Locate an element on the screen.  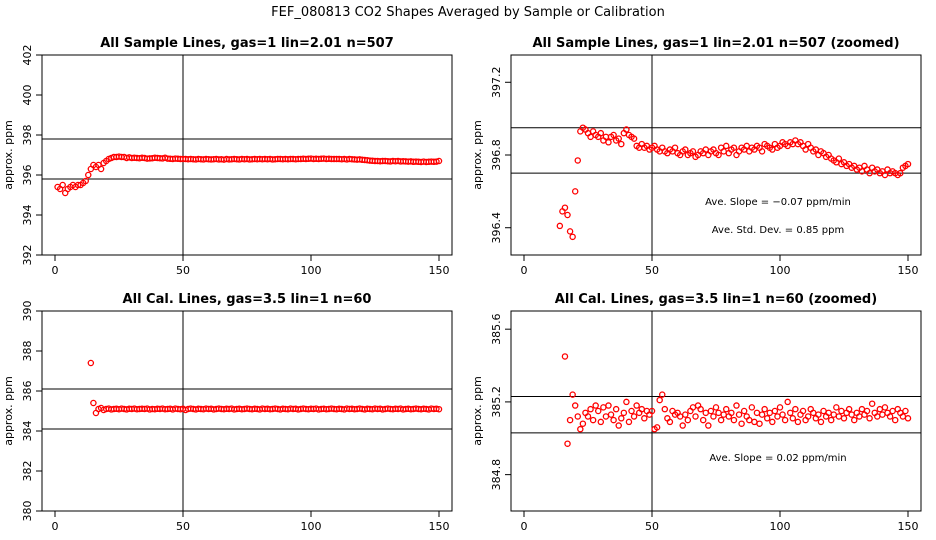
y-tick-label: 394 is located at coordinates (27, 215).